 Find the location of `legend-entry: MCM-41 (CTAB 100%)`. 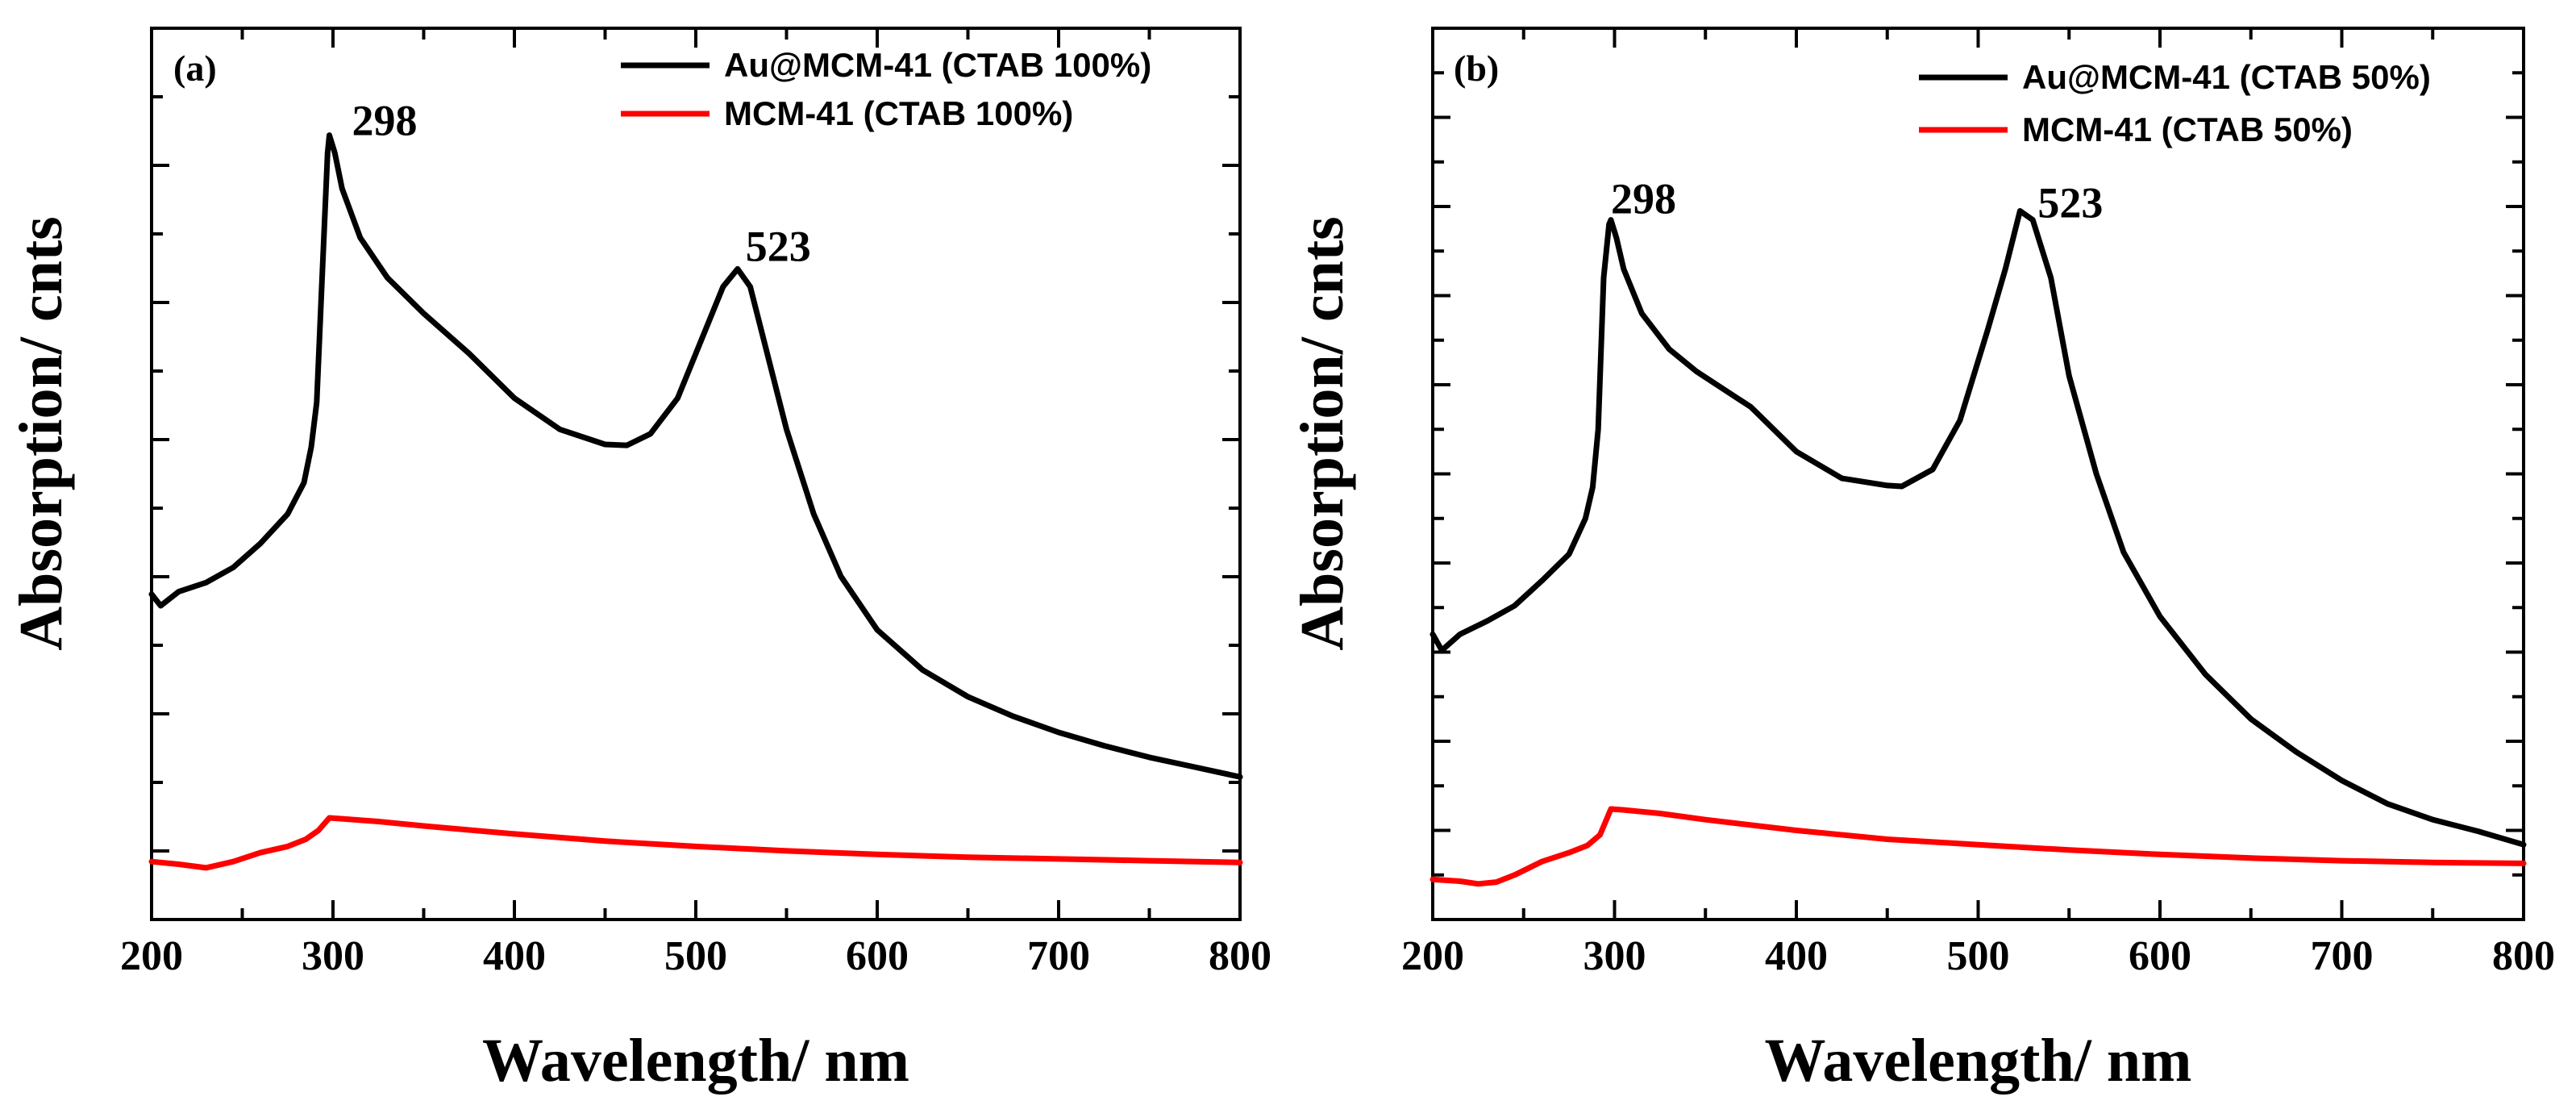

legend-entry: MCM-41 (CTAB 100%) is located at coordinates (899, 113).